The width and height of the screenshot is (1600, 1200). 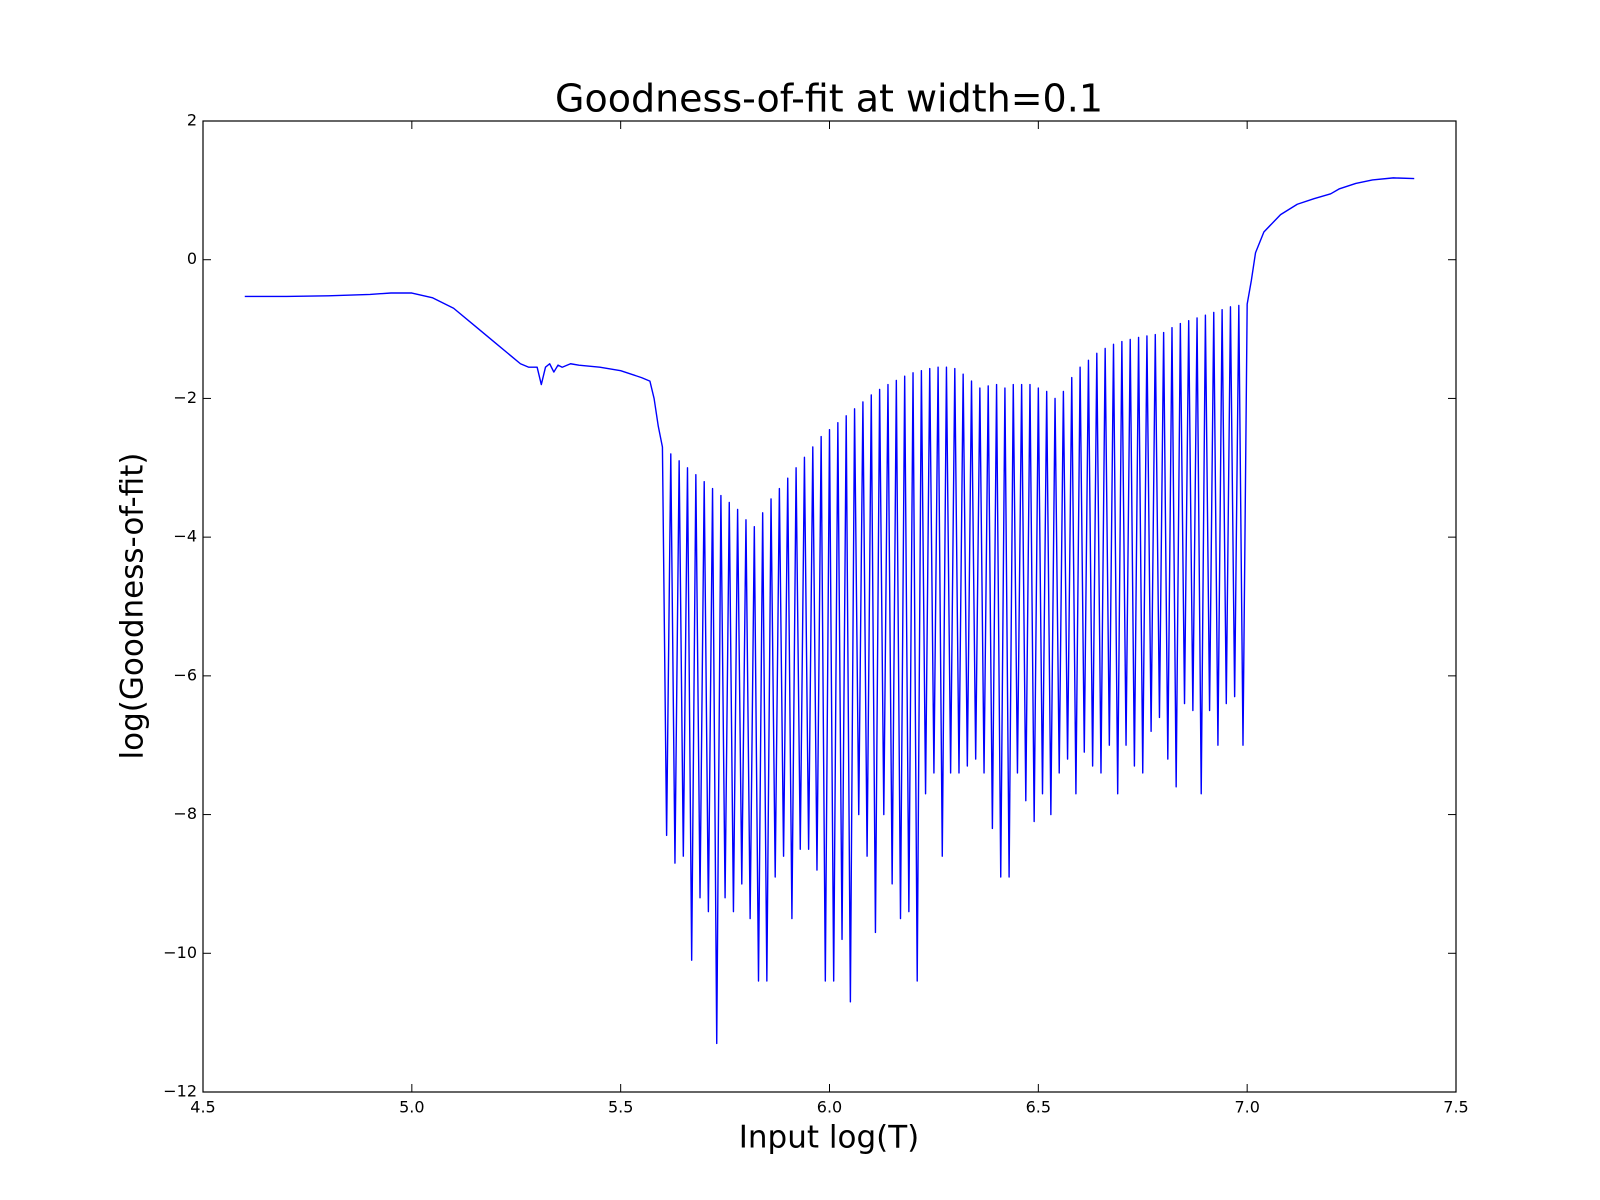 What do you see at coordinates (1038, 1107) in the screenshot?
I see `x-tick-label: 6.5` at bounding box center [1038, 1107].